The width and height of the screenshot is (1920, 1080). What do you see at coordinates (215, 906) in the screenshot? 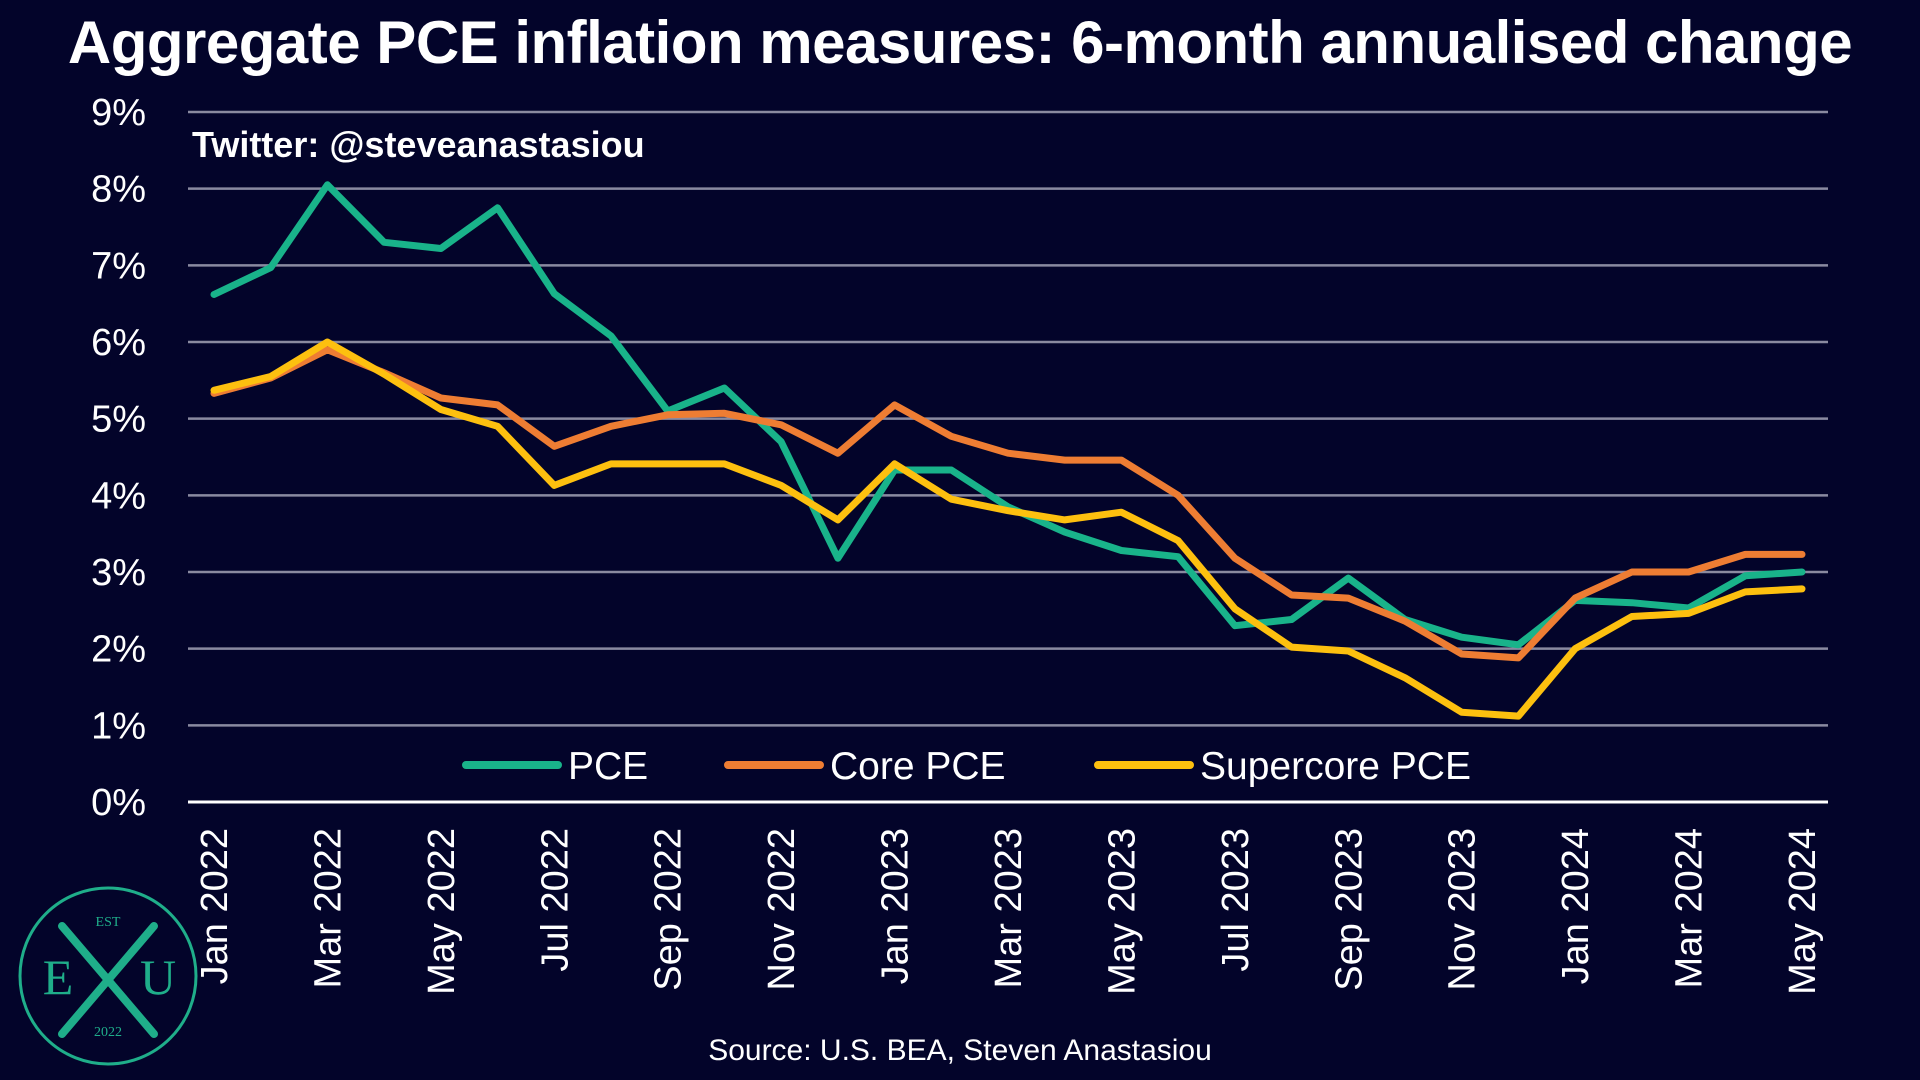
I see `x-tick-label: Jan 2022` at bounding box center [215, 906].